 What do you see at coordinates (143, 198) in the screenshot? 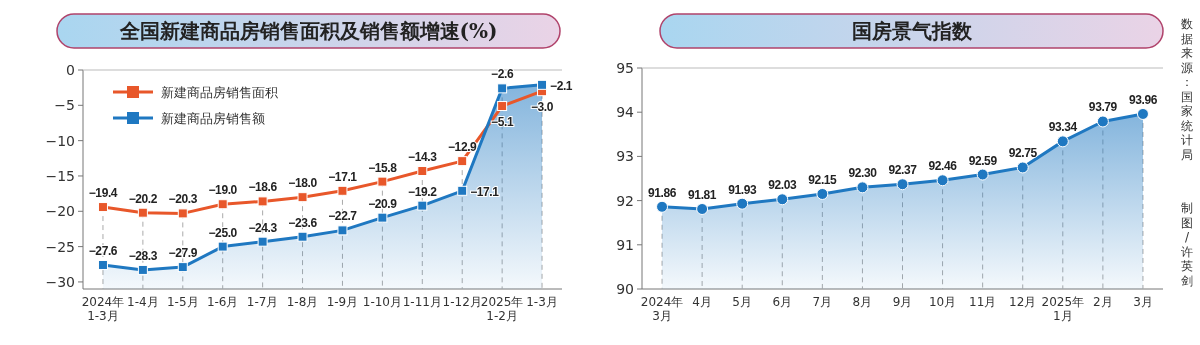
I see `data-label: −20.2` at bounding box center [143, 198].